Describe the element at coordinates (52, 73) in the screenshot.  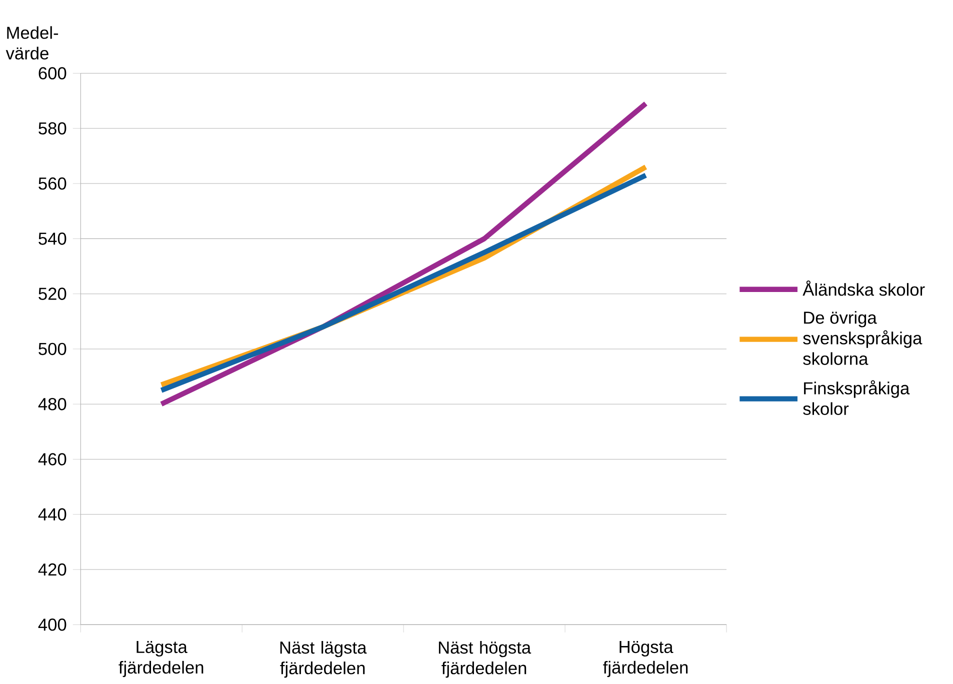
I see `y-tick-label: 600` at that location.